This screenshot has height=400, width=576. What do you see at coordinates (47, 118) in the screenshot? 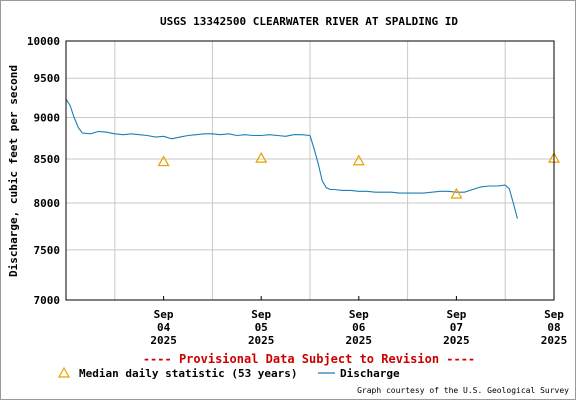
I see `y-tick-label: 9000` at bounding box center [47, 118].